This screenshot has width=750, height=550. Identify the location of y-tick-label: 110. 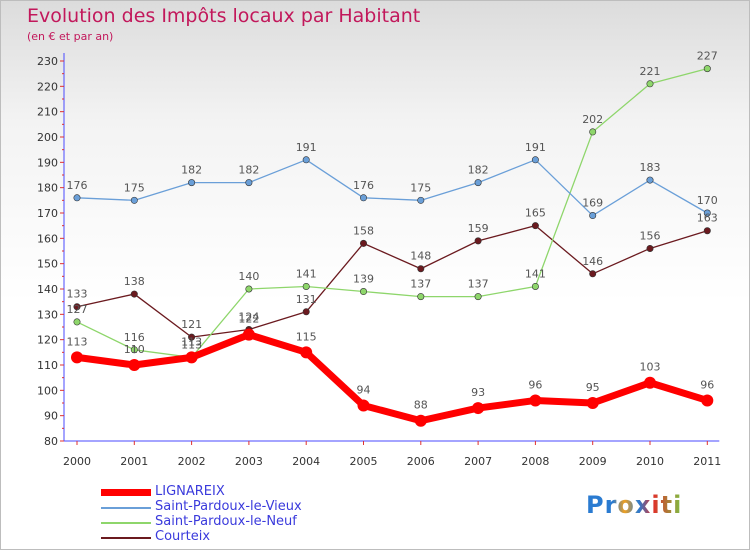
(47, 365).